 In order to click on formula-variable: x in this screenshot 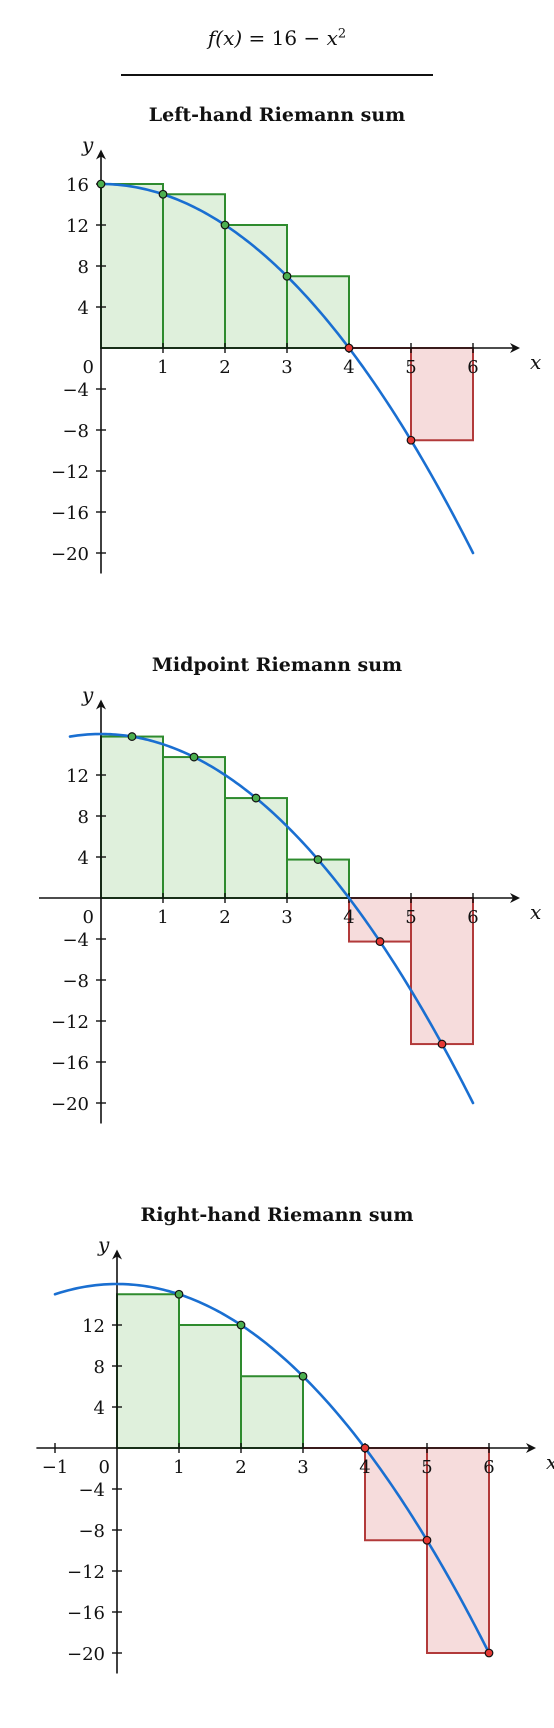, I will do `click(332, 38)`.